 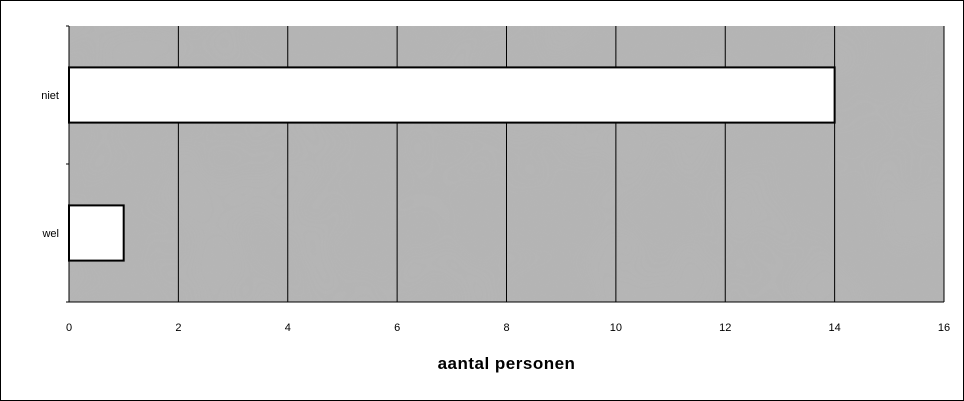 What do you see at coordinates (50, 96) in the screenshot?
I see `category-label-niet: niet` at bounding box center [50, 96].